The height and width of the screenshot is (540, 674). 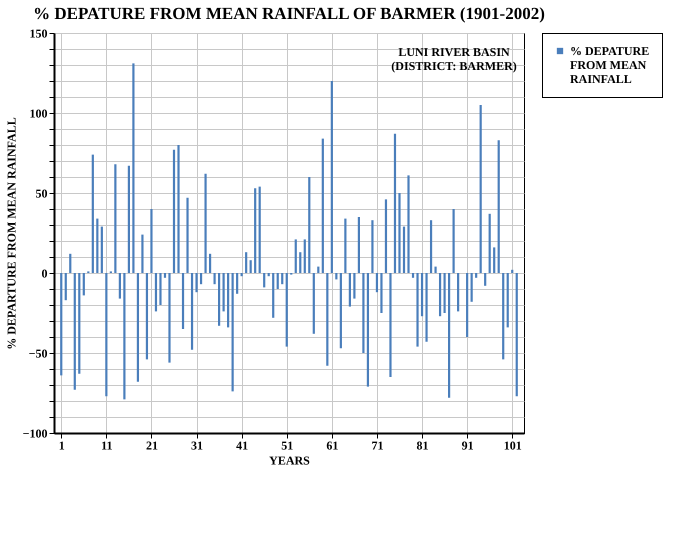 What do you see at coordinates (468, 445) in the screenshot?
I see `x-tick-label: 91` at bounding box center [468, 445].